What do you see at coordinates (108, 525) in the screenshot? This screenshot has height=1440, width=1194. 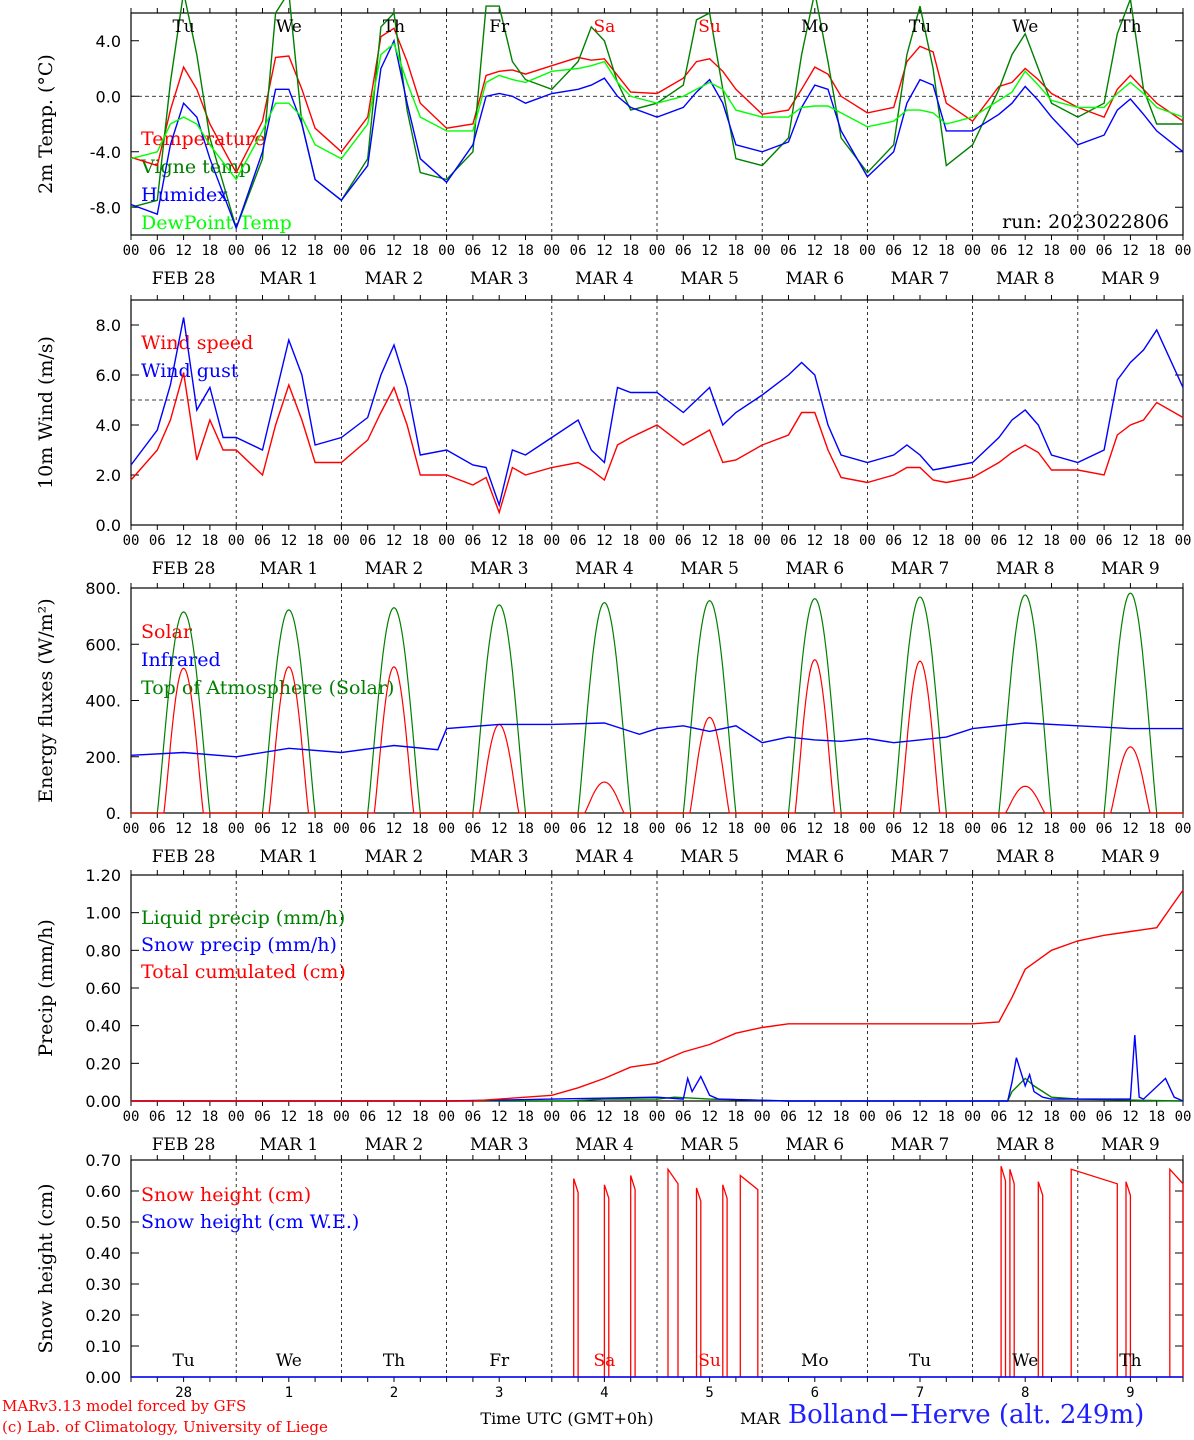 I see `y-tick-label: 0.0` at bounding box center [108, 525].